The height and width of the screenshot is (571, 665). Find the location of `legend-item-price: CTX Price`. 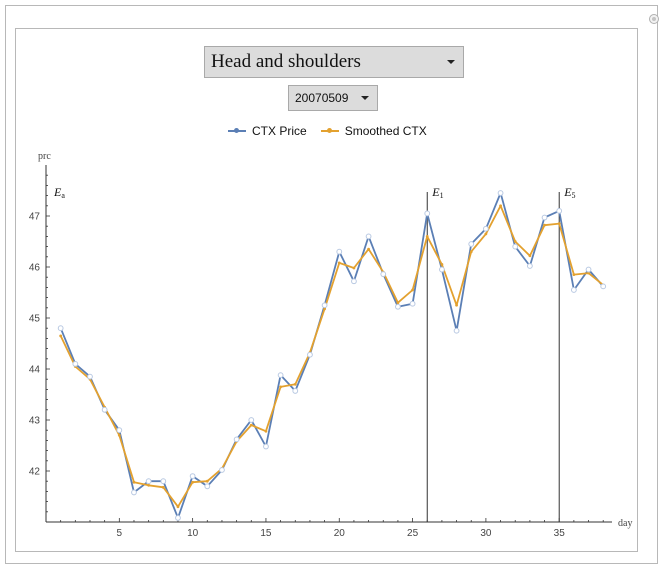

legend-item-price: CTX Price is located at coordinates (267, 131).